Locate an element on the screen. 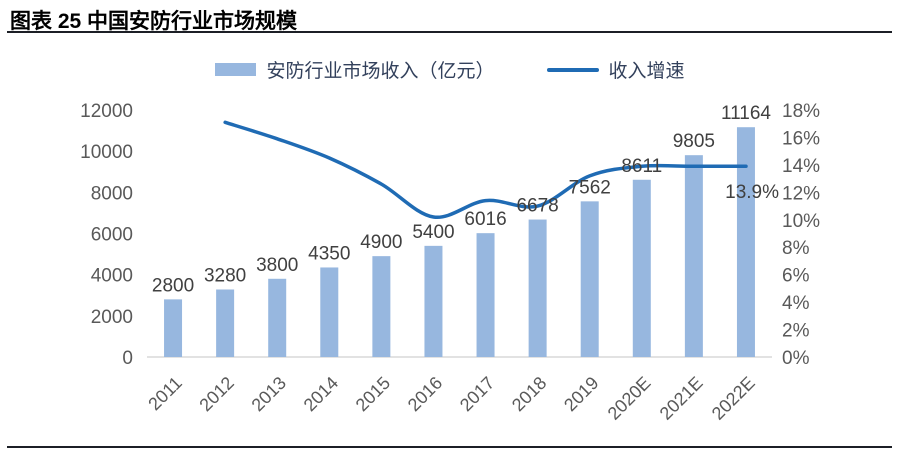 This screenshot has width=900, height=454. bar-series-label: 安防行业市场收入（亿元） is located at coordinates (380, 71).